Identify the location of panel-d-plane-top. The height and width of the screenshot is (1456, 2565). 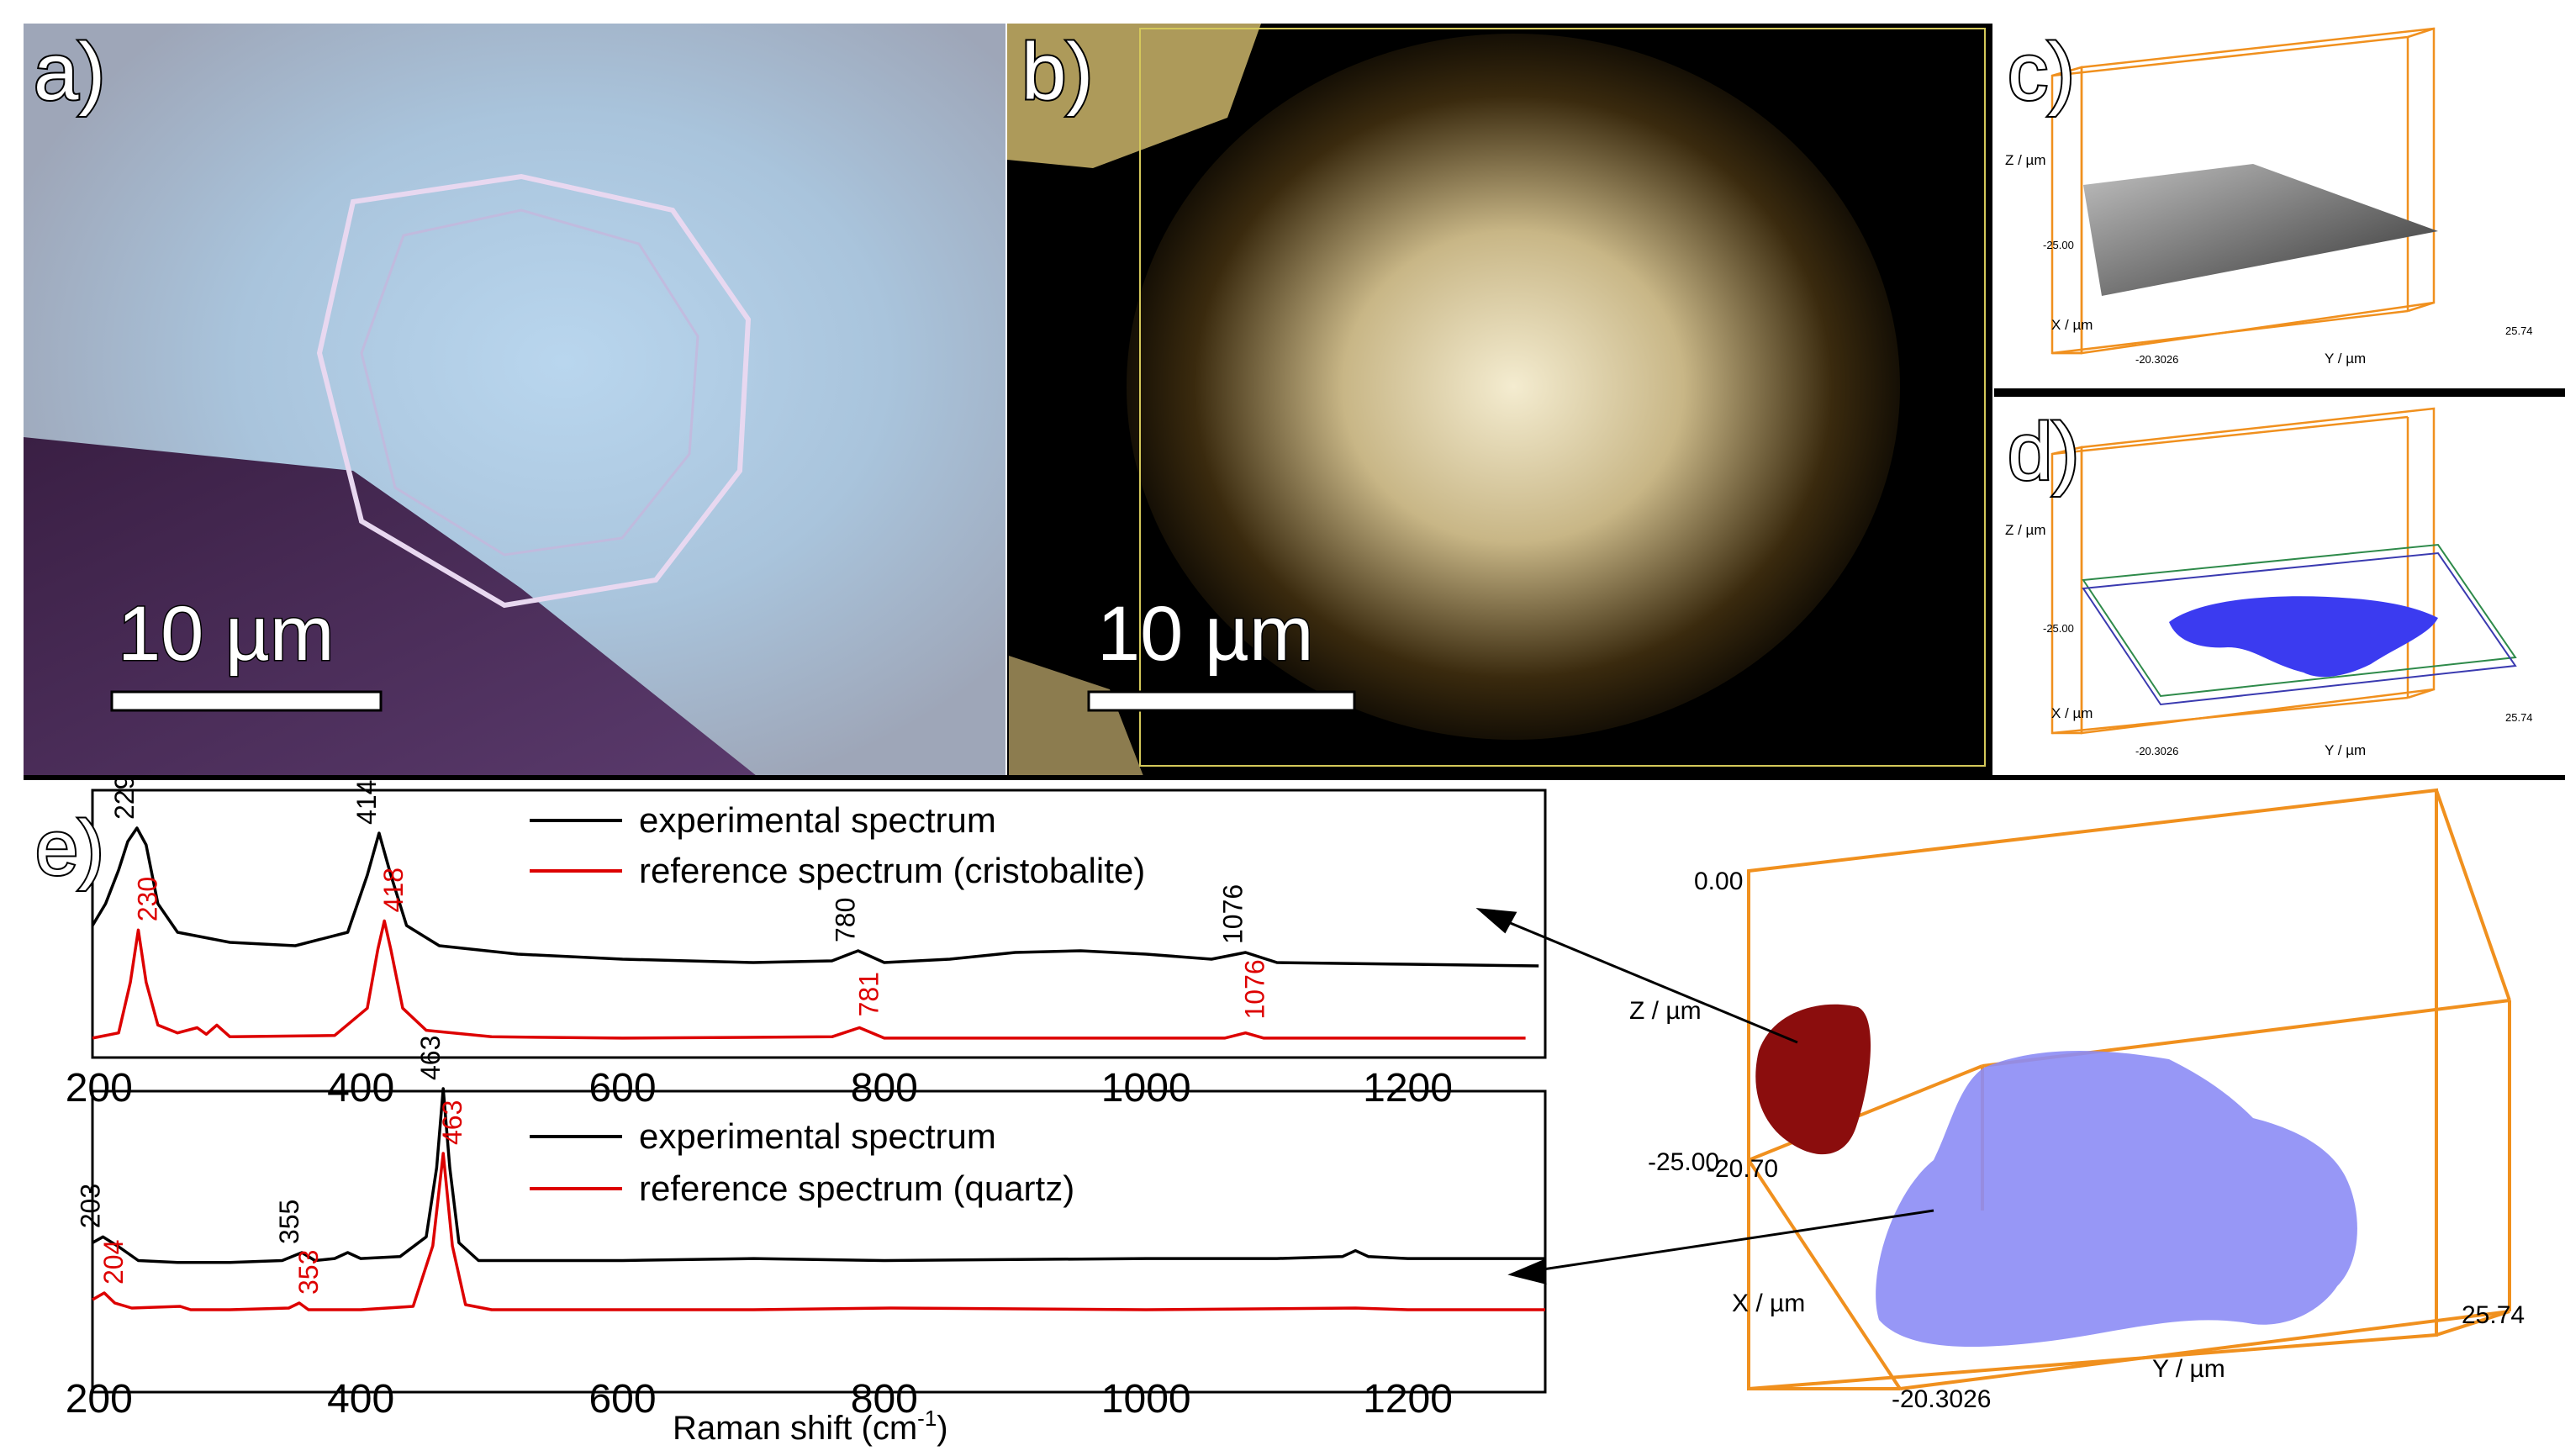
(2299, 620).